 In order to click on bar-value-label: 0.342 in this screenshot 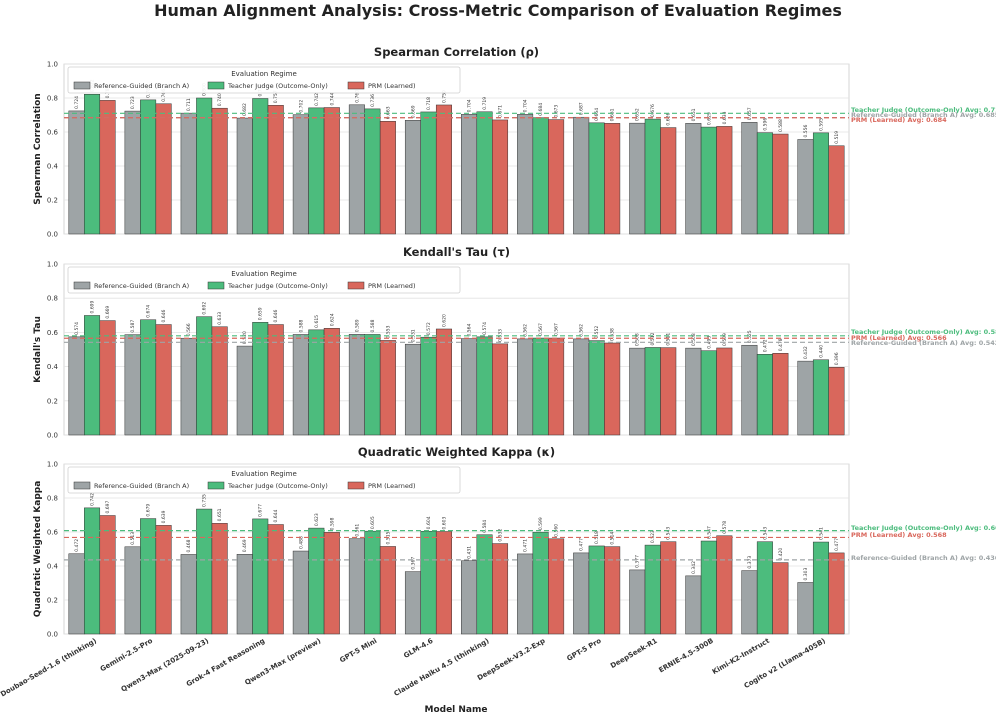, I will do `click(694, 567)`.